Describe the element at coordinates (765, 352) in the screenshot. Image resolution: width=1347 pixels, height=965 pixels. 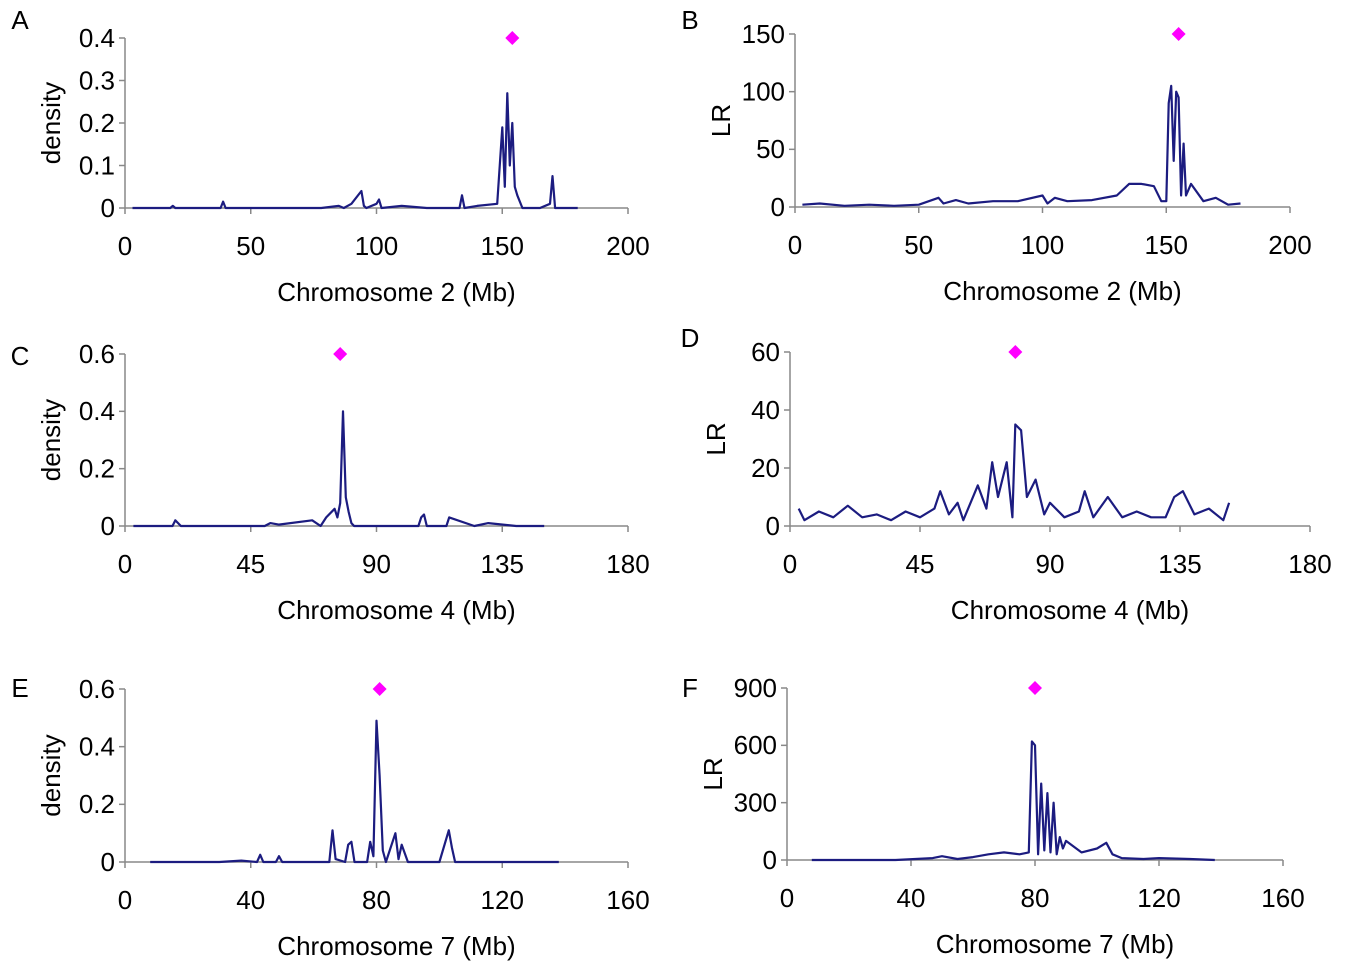
I see `y-tick-label: 60` at that location.